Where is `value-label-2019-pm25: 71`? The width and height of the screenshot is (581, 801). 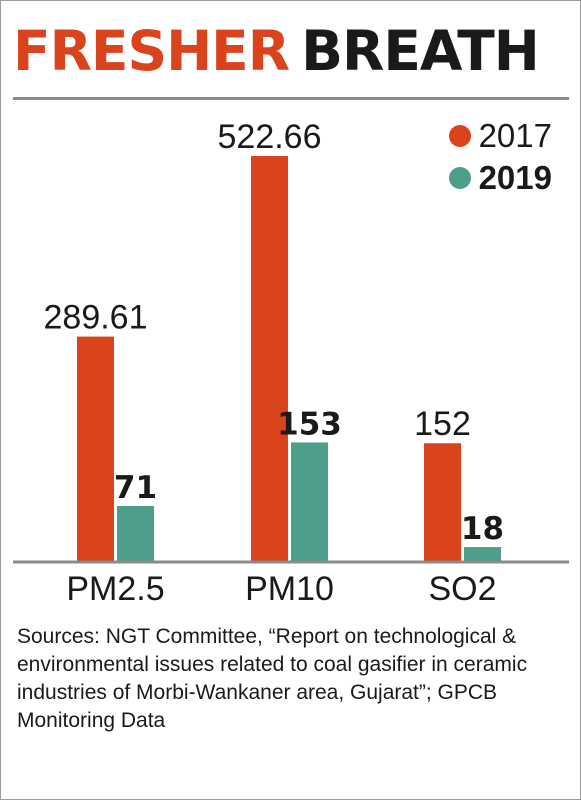 value-label-2019-pm25: 71 is located at coordinates (135, 488).